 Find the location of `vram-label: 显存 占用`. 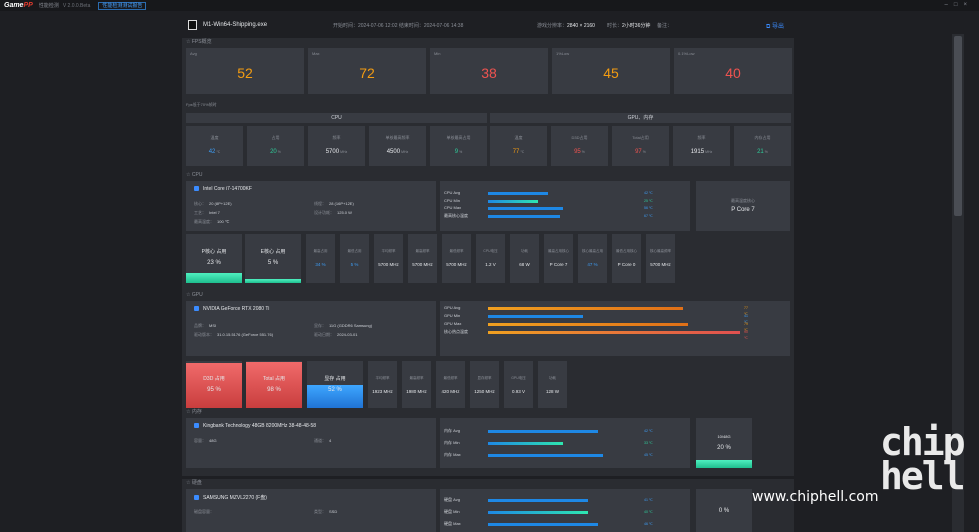

vram-label: 显存 占用 is located at coordinates (335, 379).